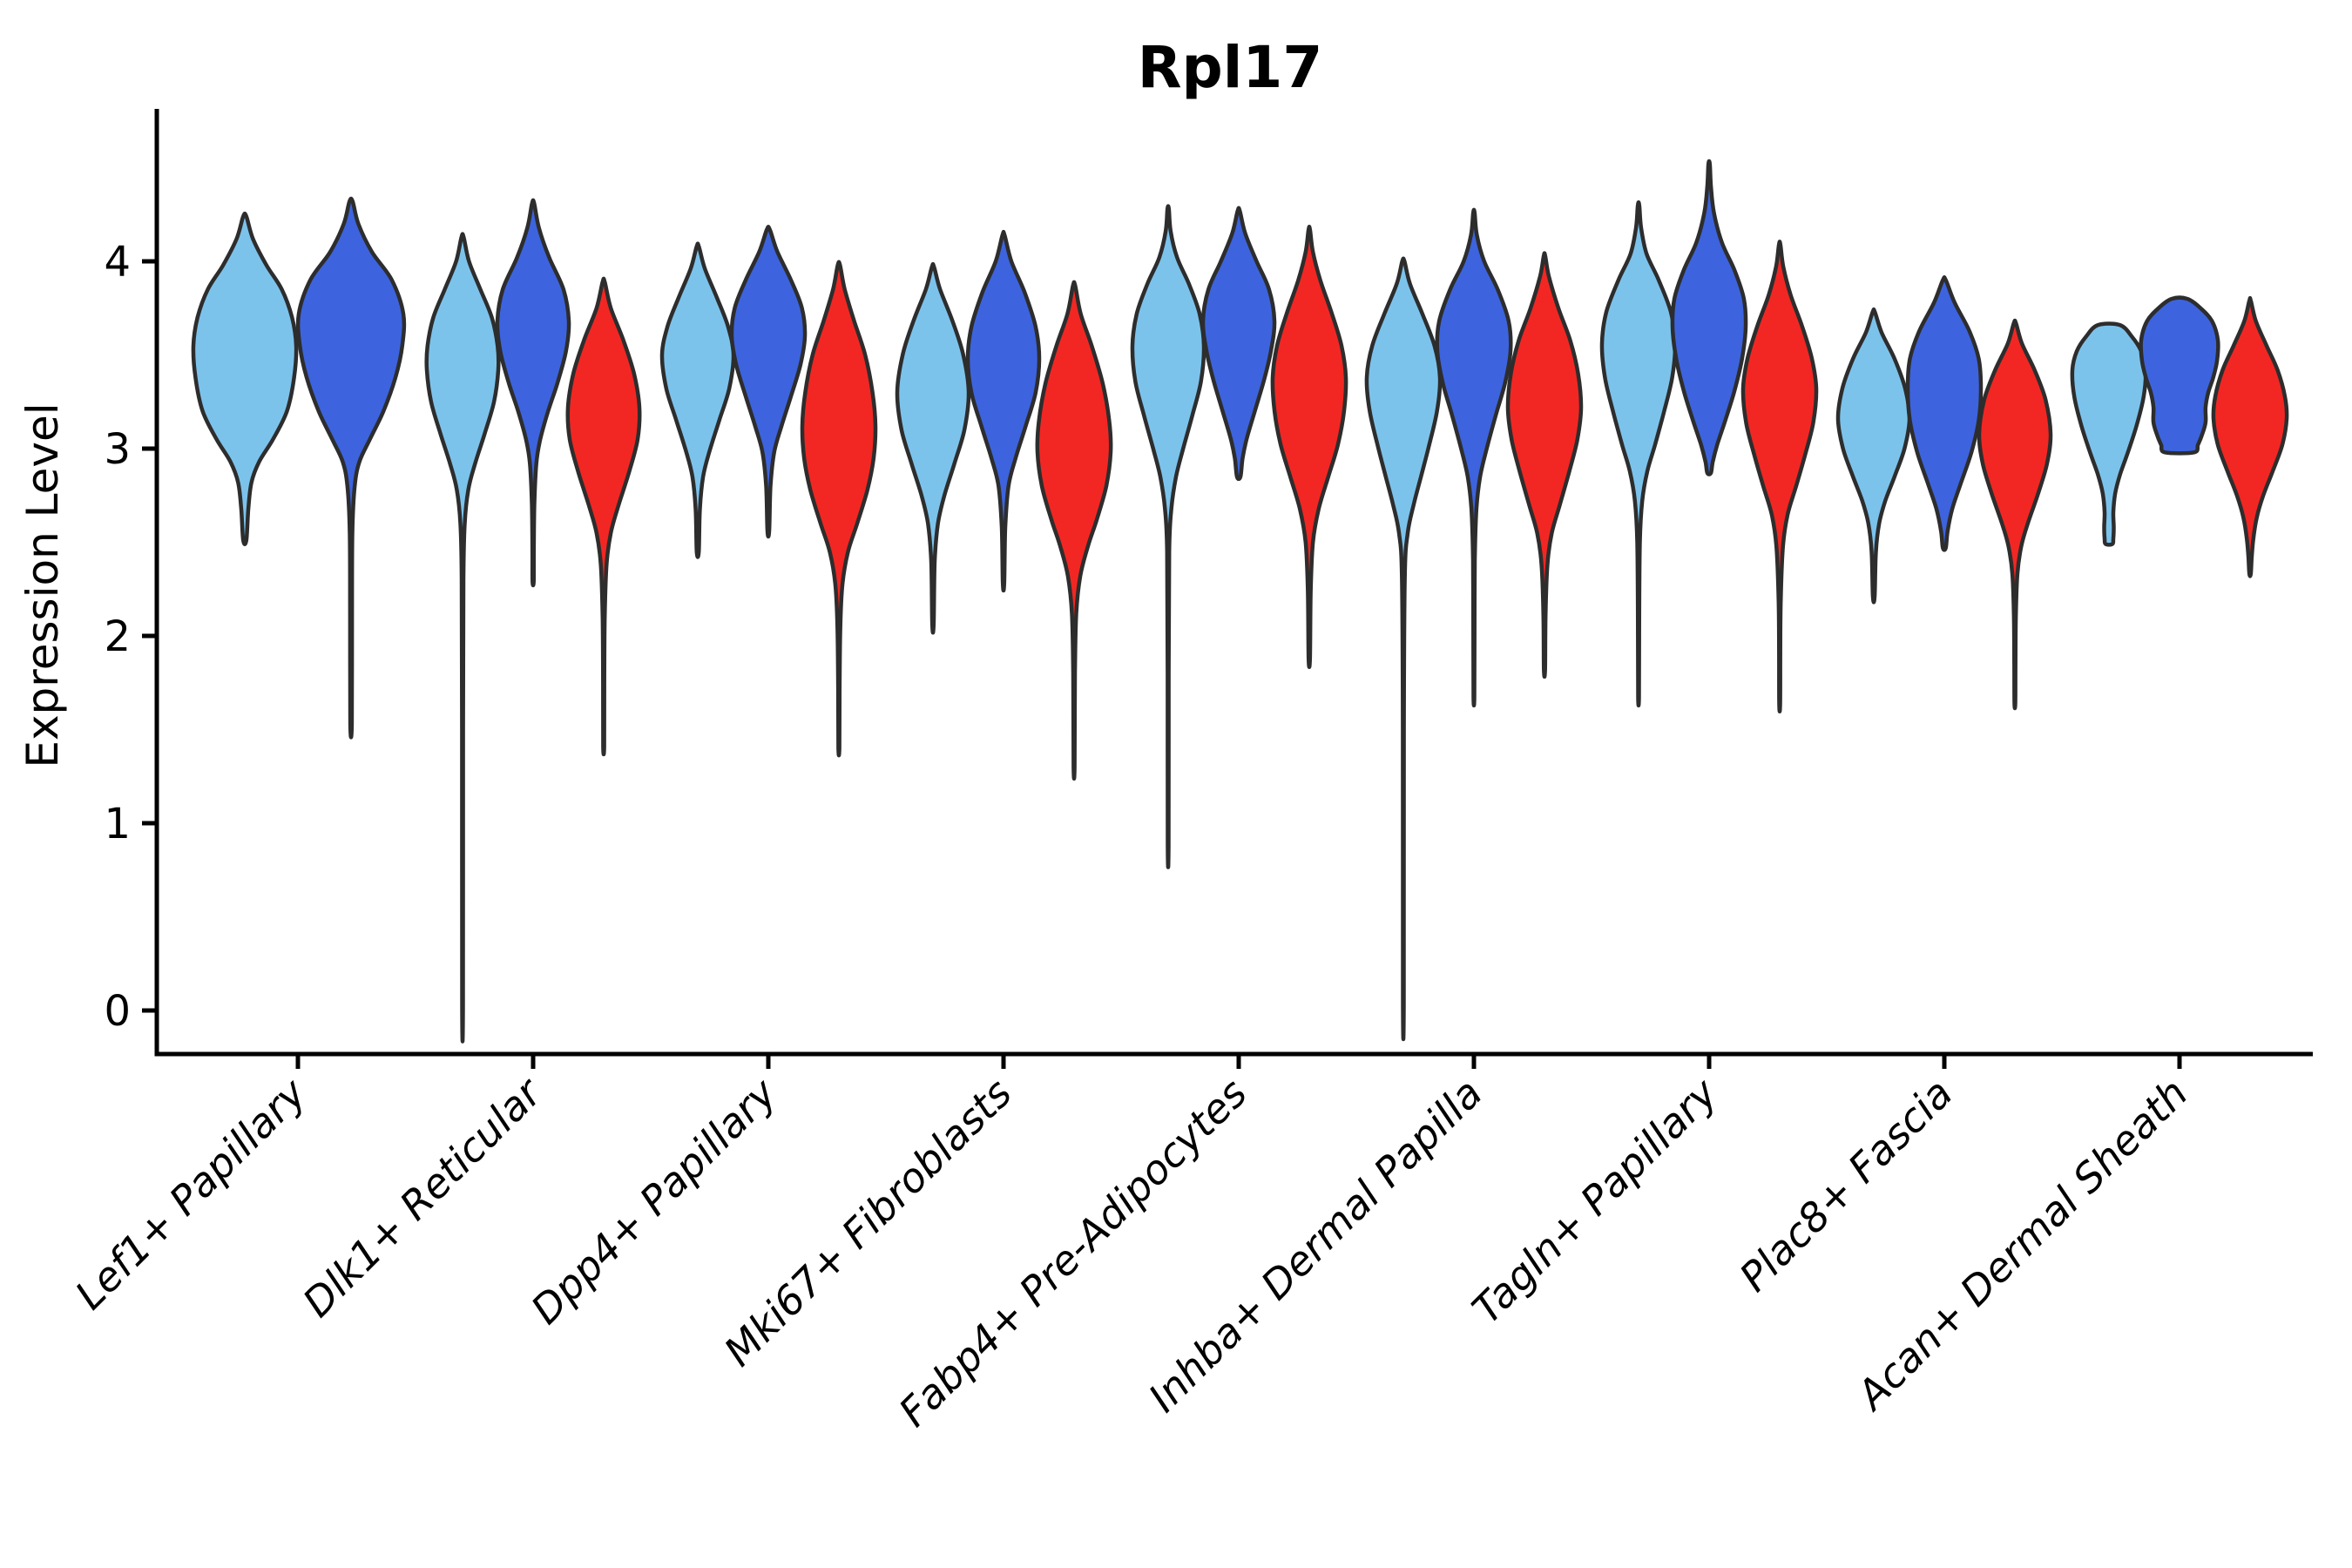 The image size is (2352, 1568). What do you see at coordinates (2109, 434) in the screenshot?
I see `violin-8-light-blue` at bounding box center [2109, 434].